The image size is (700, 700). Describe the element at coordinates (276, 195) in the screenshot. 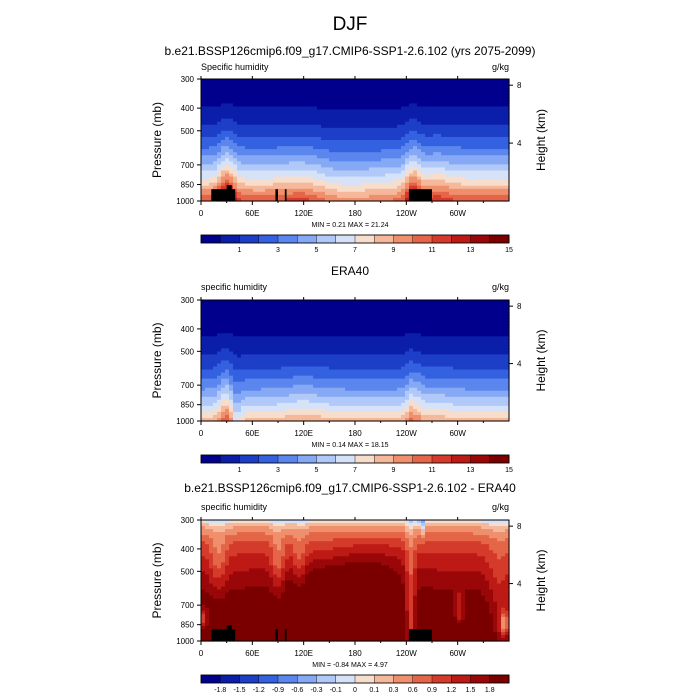

I see `terrain-mask` at that location.